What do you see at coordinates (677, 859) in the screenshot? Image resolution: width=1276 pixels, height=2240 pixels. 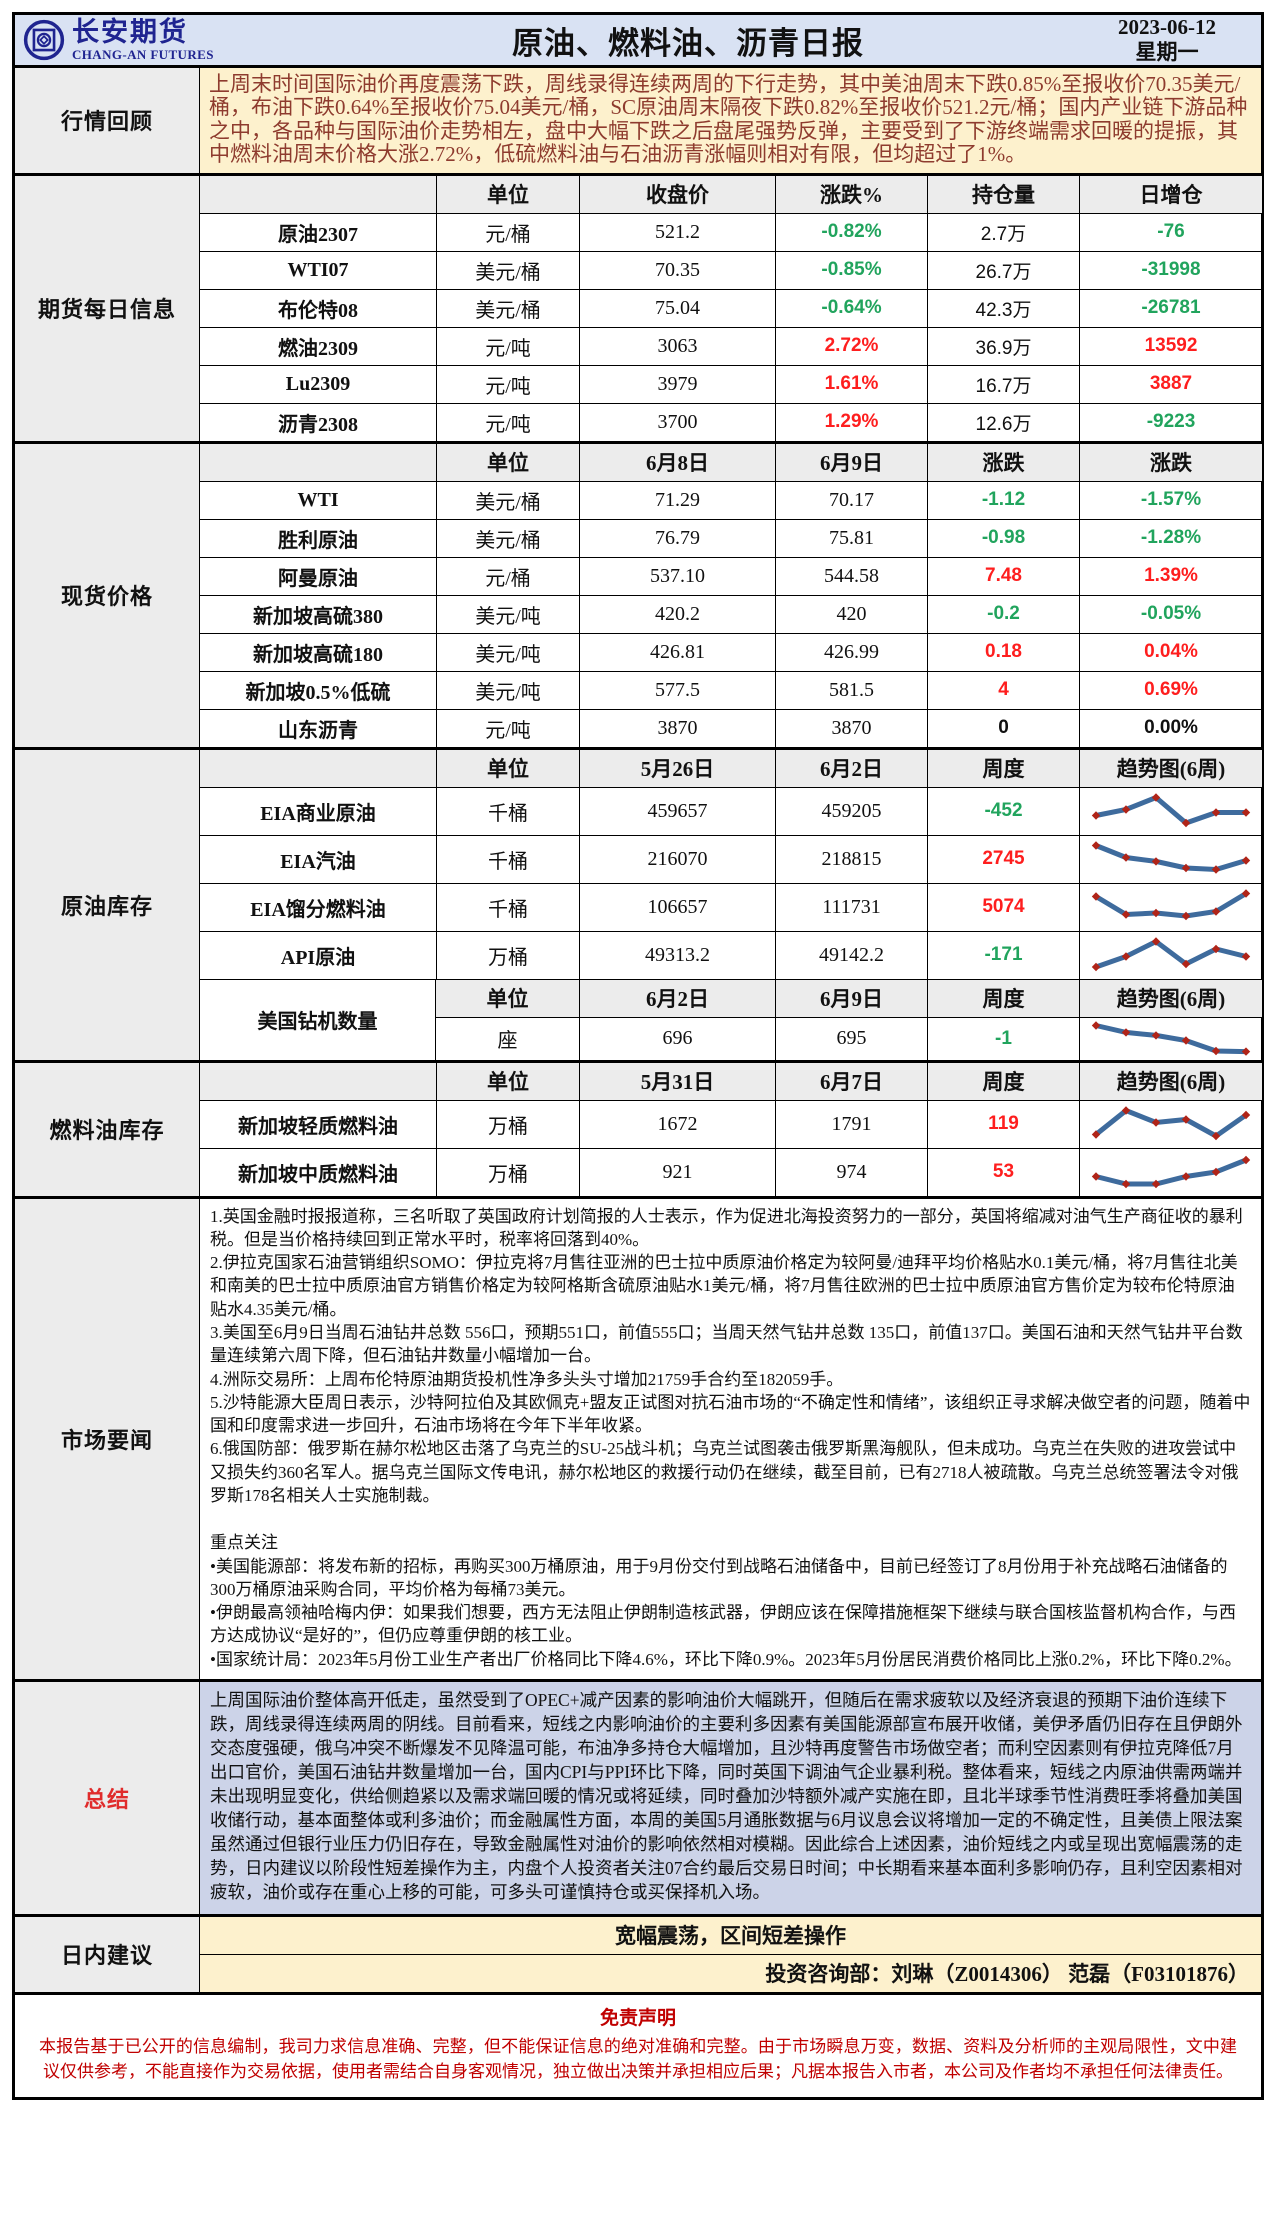 I see `cell-d1: 216070` at bounding box center [677, 859].